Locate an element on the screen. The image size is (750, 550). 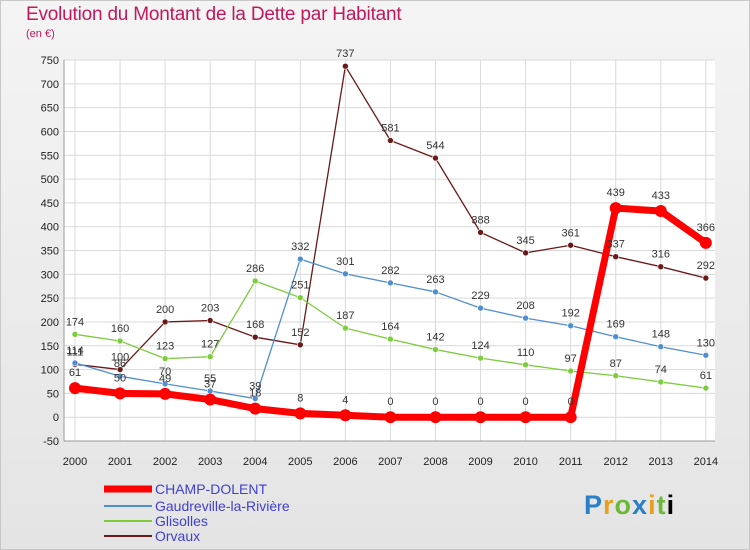
data-label: 208 is located at coordinates (525, 306).